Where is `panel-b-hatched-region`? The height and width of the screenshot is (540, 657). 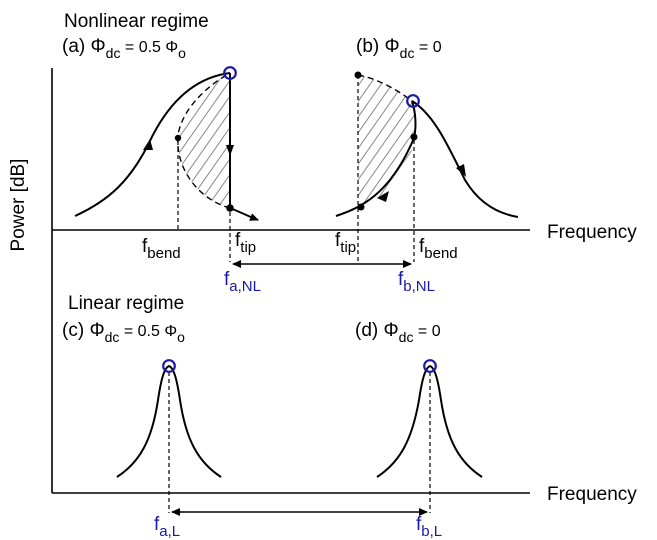 panel-b-hatched-region is located at coordinates (386, 141).